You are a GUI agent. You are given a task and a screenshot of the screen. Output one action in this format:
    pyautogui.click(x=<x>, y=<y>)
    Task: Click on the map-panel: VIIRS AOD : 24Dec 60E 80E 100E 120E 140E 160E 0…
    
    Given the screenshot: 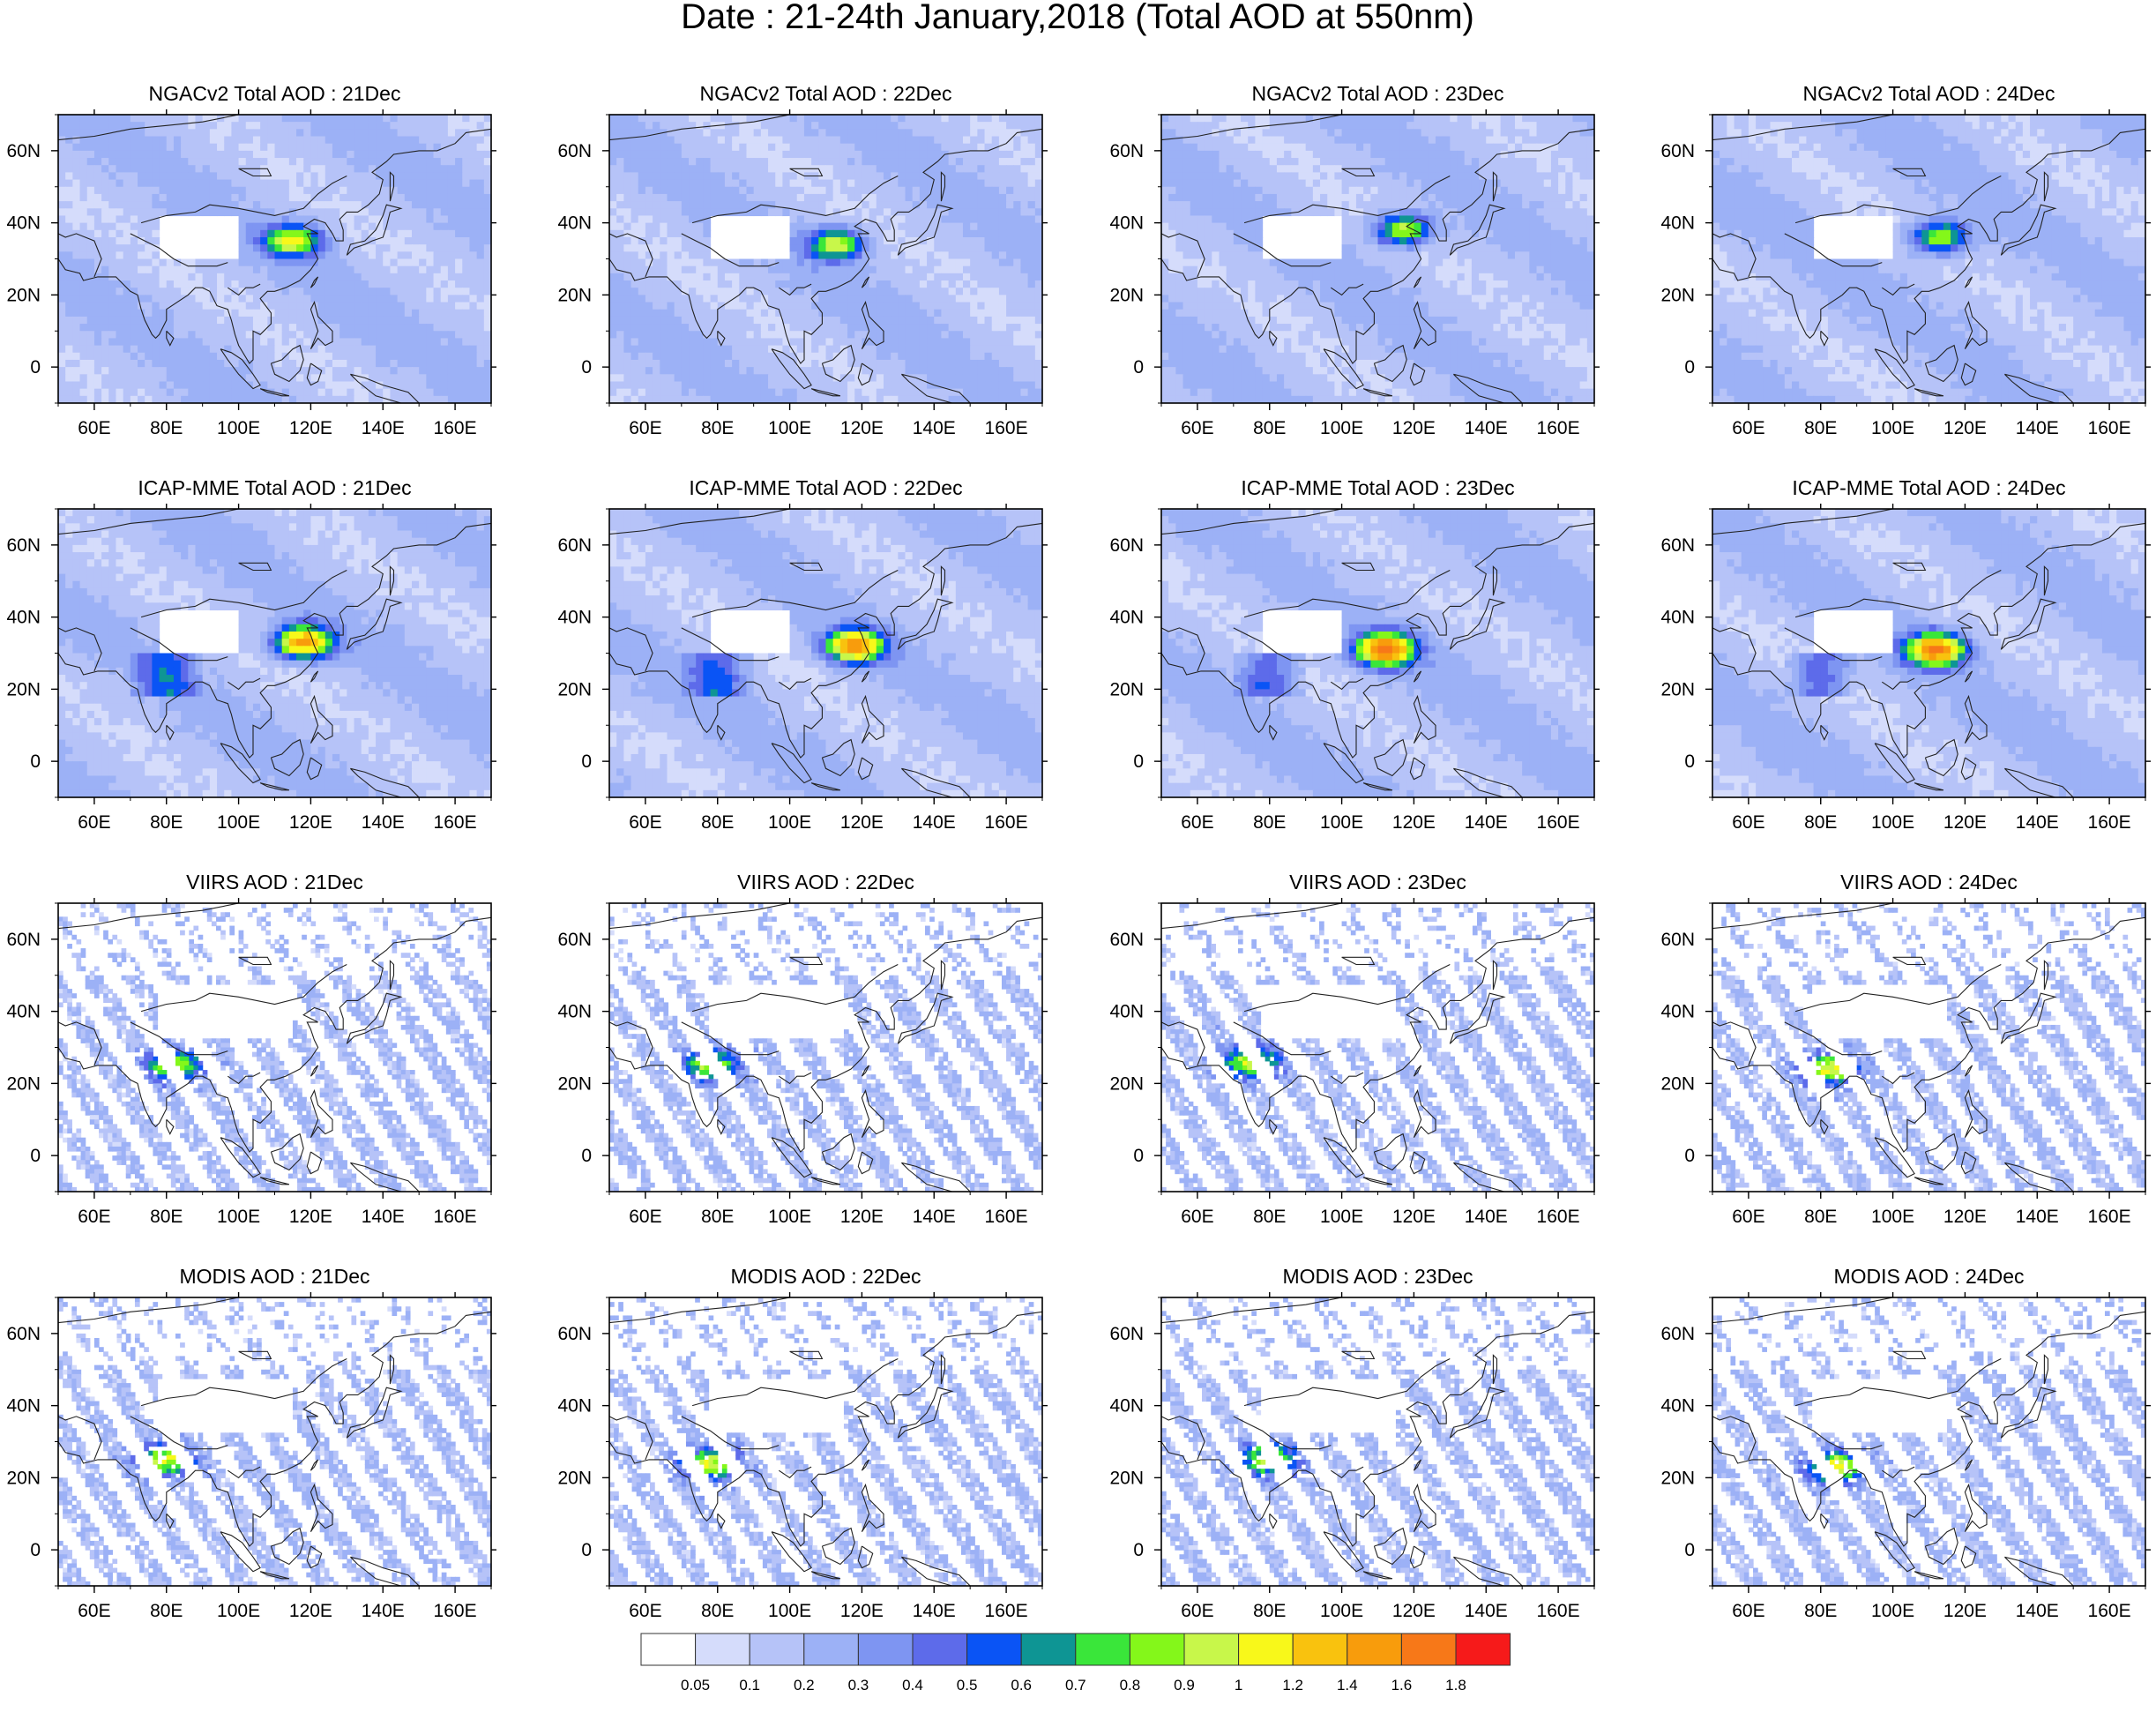 What is the action you would take?
    pyautogui.click(x=1905, y=1049)
    